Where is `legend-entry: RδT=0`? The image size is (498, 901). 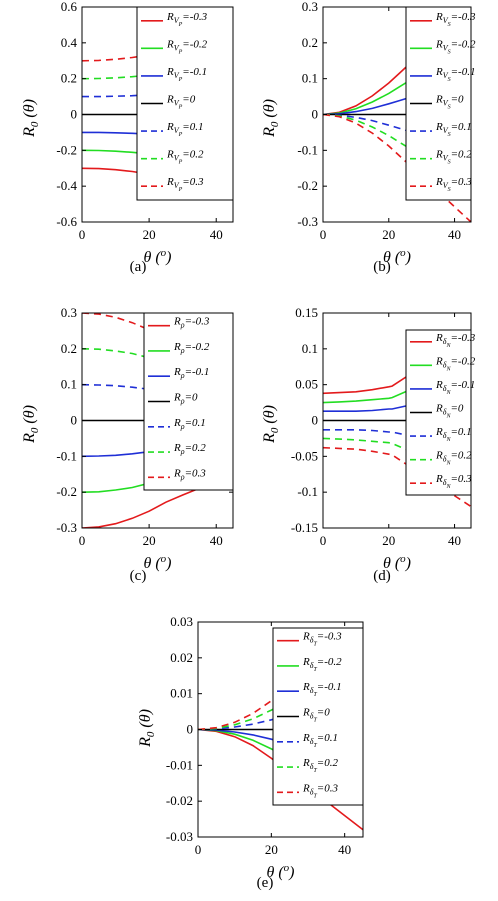 legend-entry: RδT=0 is located at coordinates (316, 715).